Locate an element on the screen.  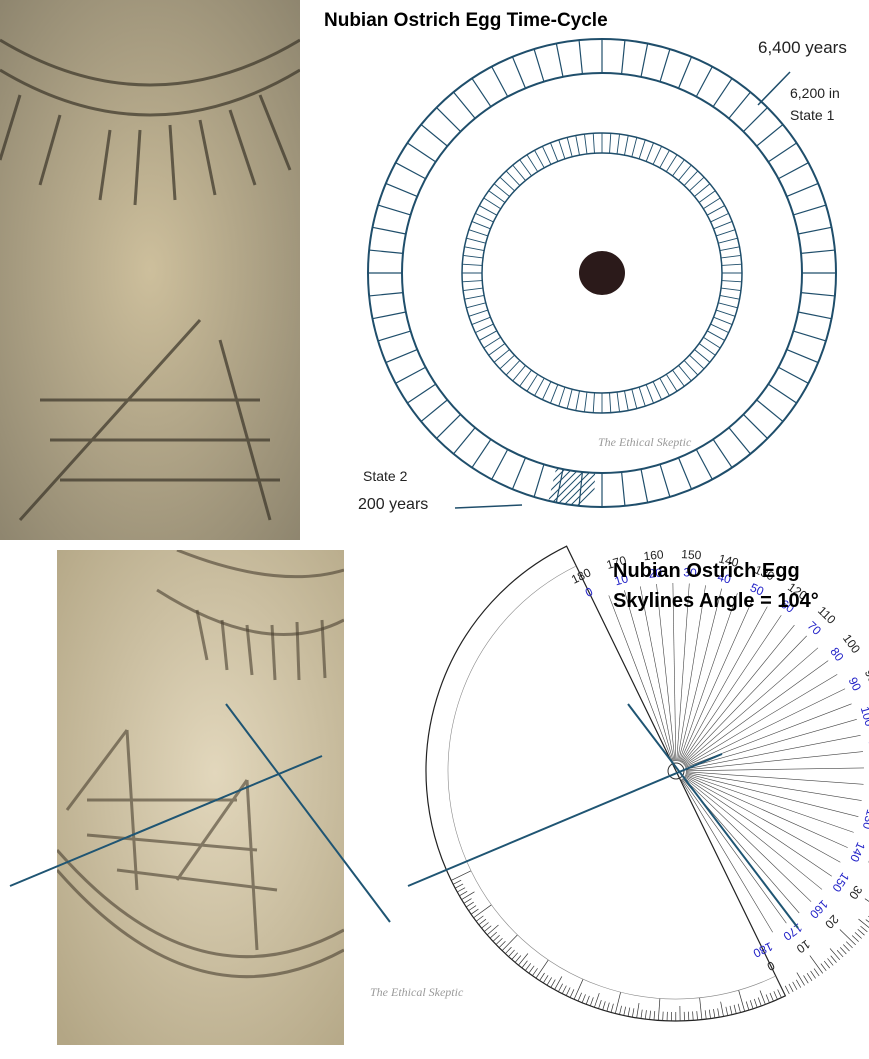
protractor-outer-label: 170 is located at coordinates (616, 562).